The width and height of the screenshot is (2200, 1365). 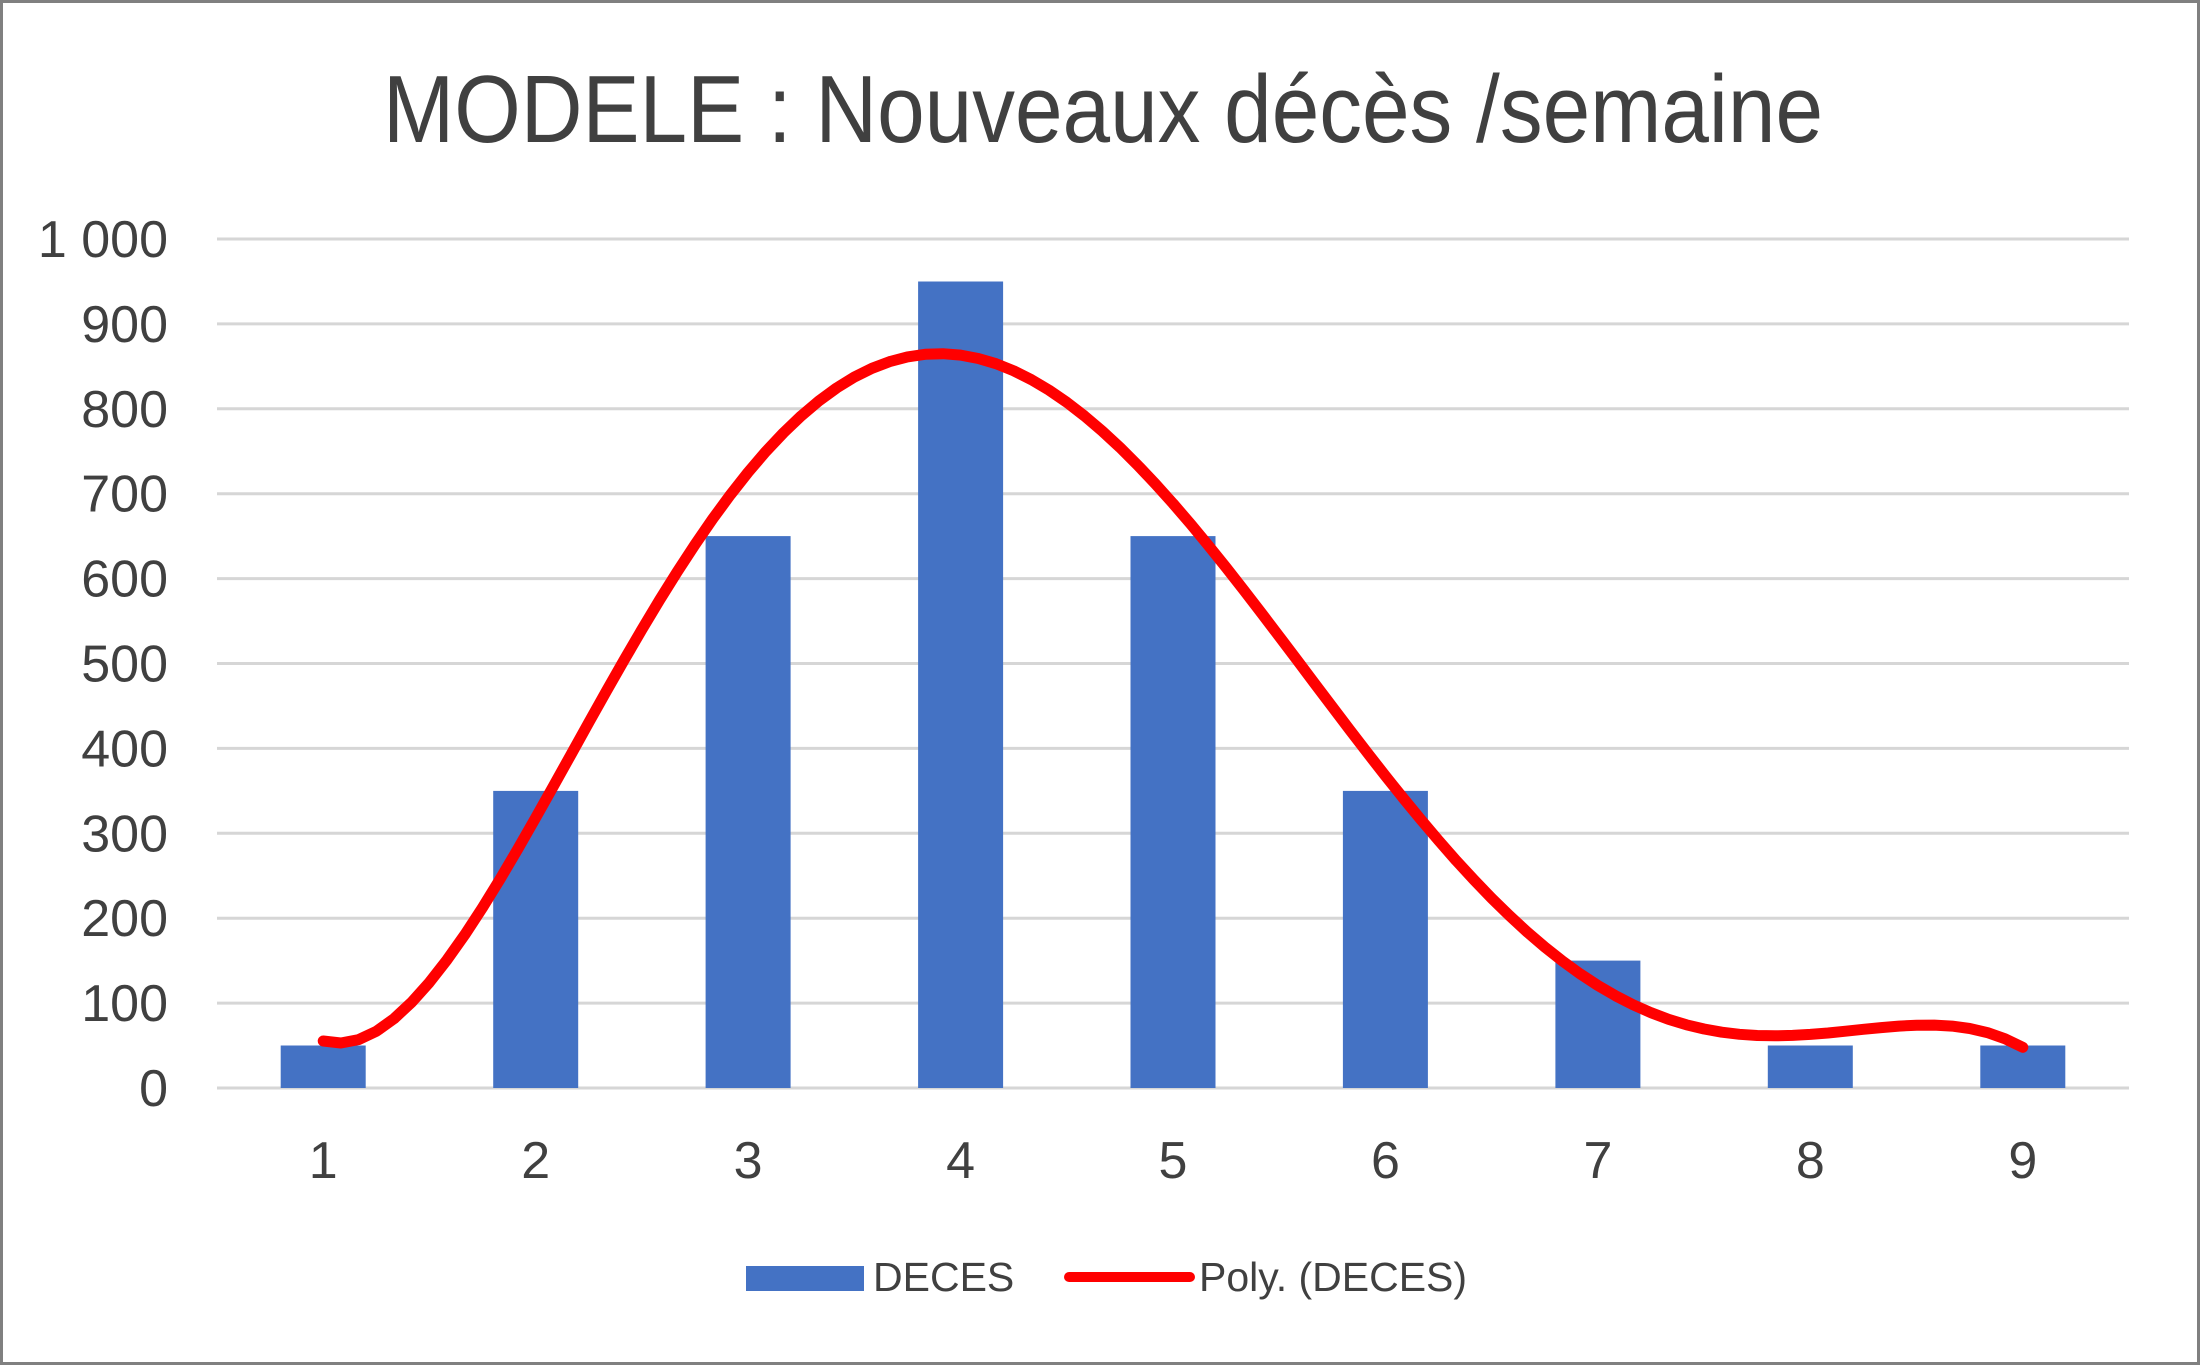 I want to click on svg-text:MODELE : Nouveaux décès /semai: MODELE : Nouveaux décès /semaine, so click(x=1103, y=109).